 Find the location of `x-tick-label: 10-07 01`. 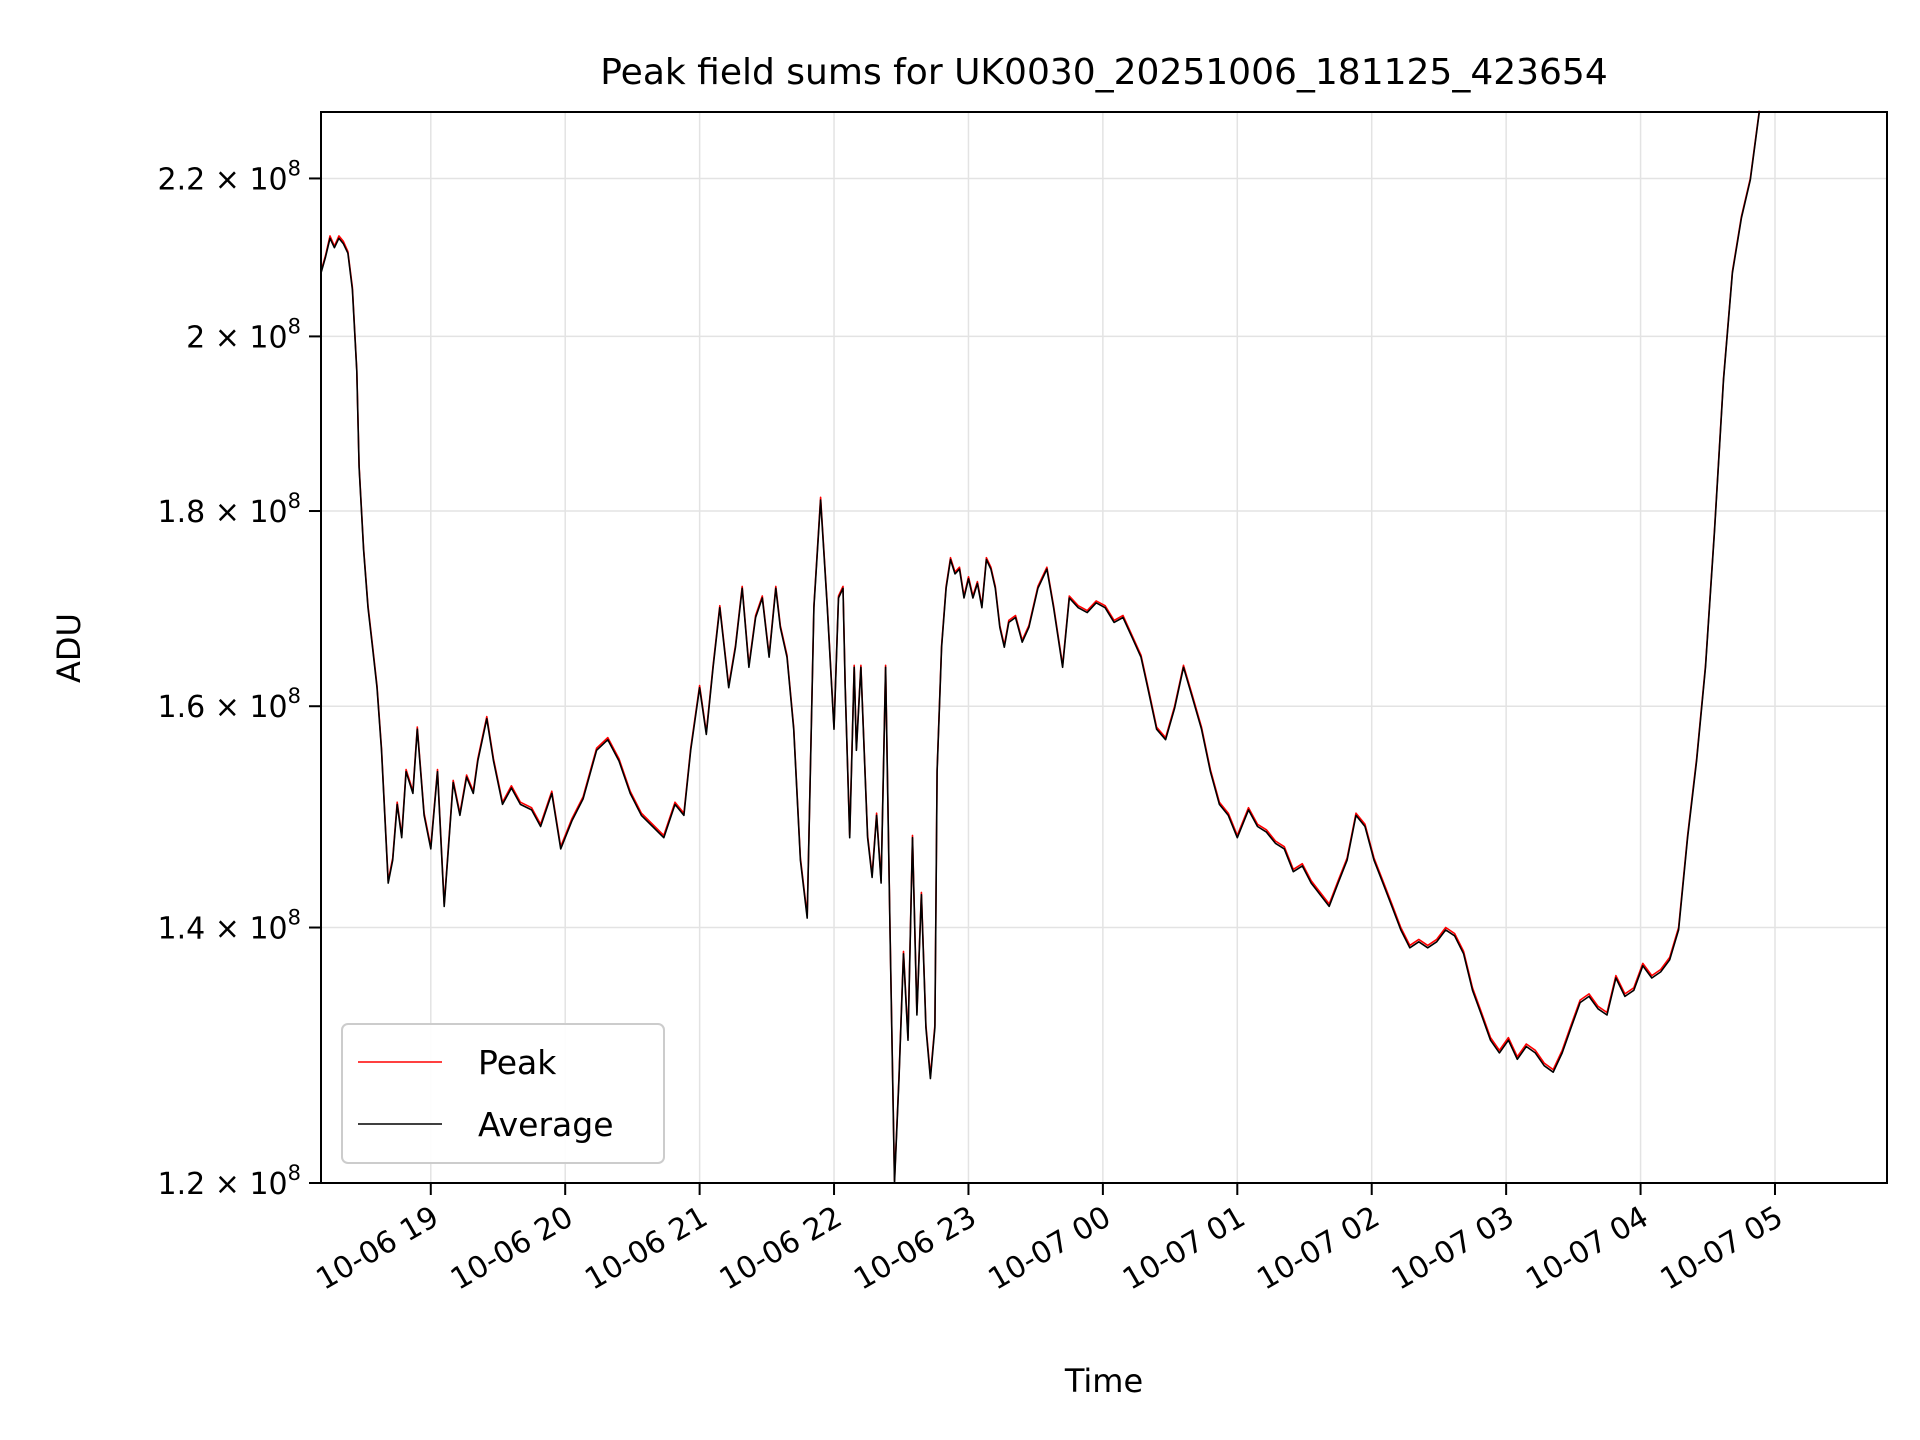

x-tick-label: 10-07 01 is located at coordinates (1184, 1249).